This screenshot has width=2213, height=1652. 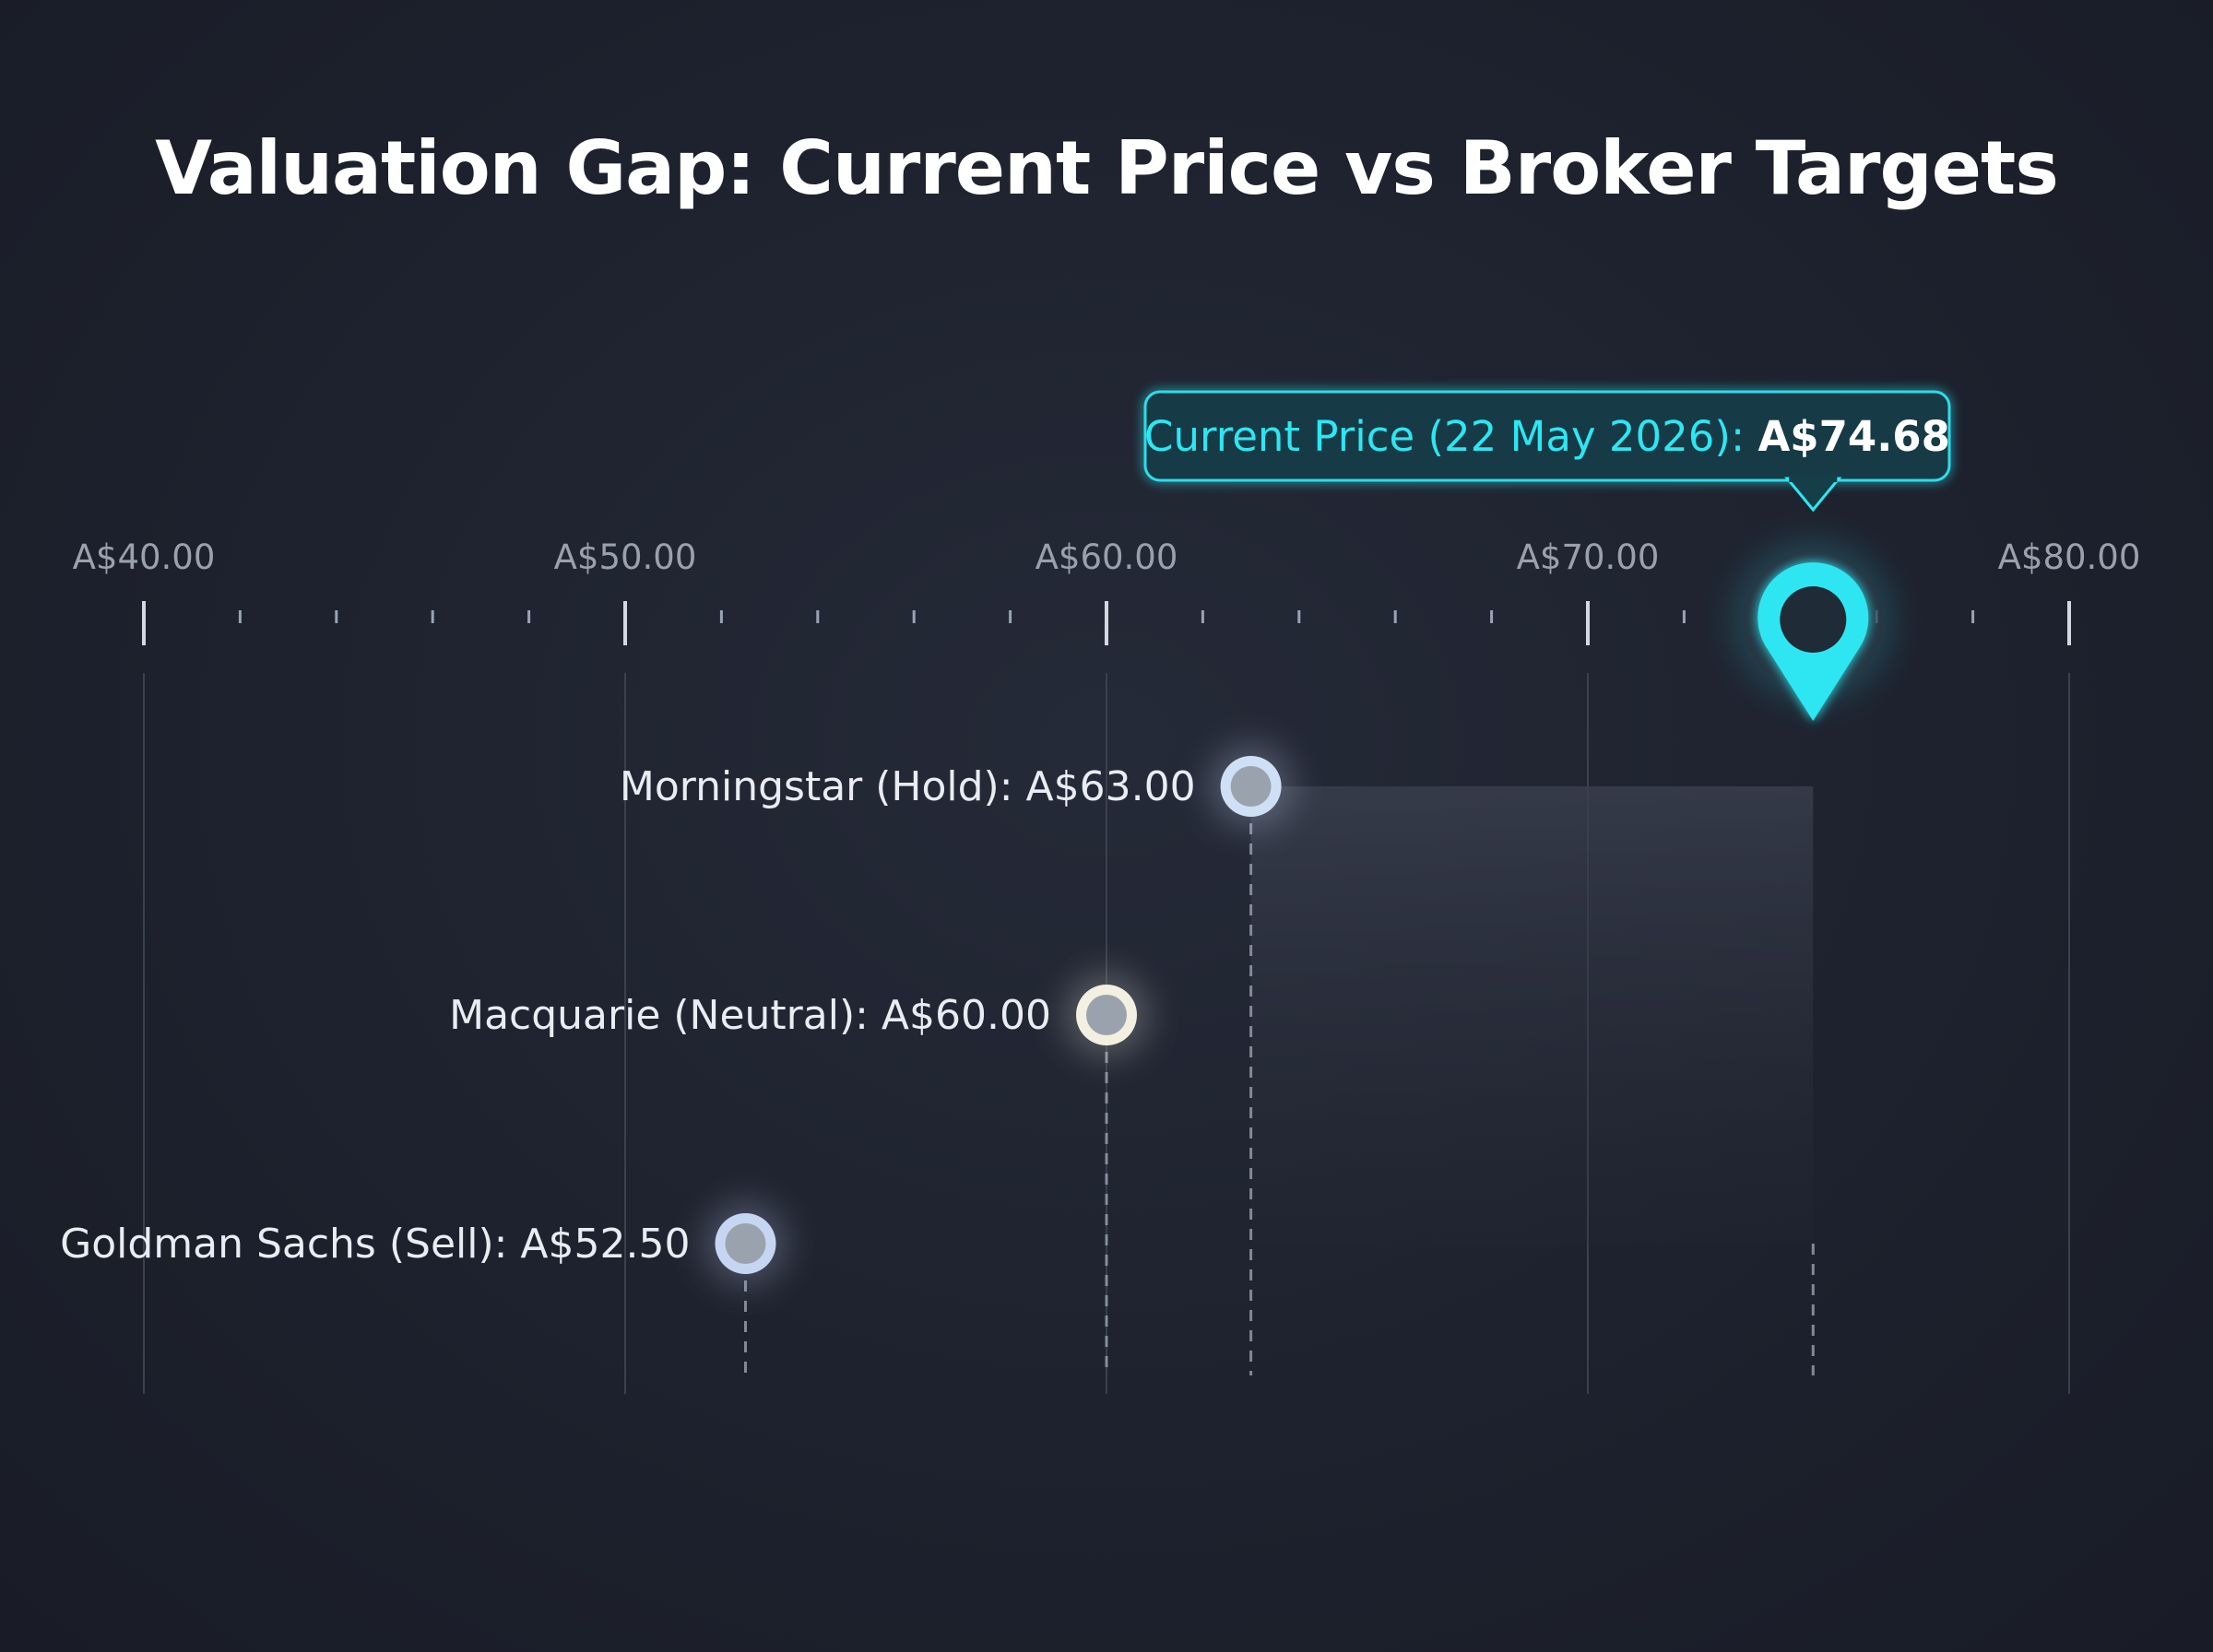 What do you see at coordinates (1813, 619) in the screenshot?
I see `pin-hole` at bounding box center [1813, 619].